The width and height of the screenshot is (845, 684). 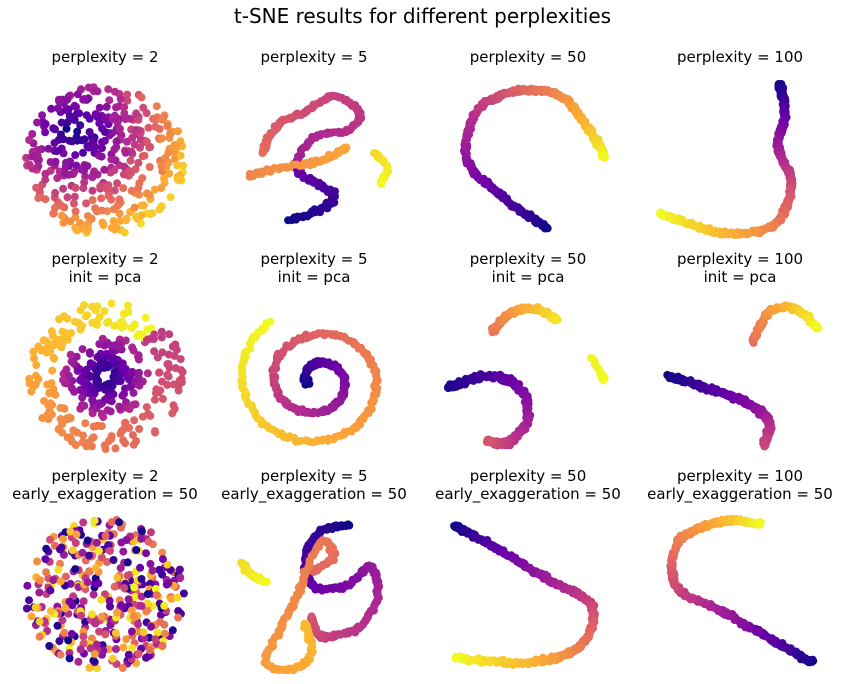 What do you see at coordinates (105, 494) in the screenshot?
I see `panel-title: early_exaggeration = 50` at bounding box center [105, 494].